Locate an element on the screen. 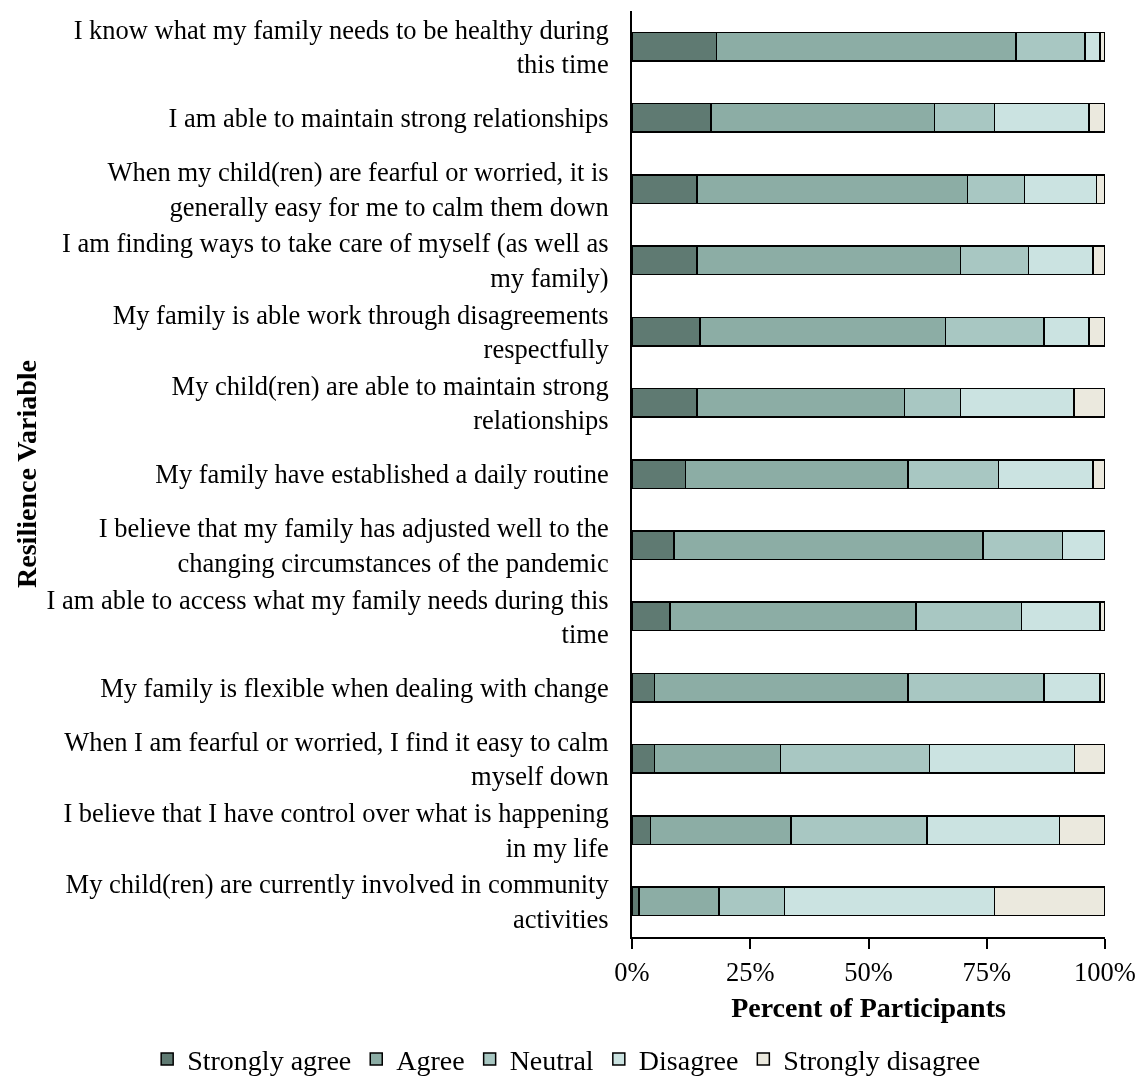 Image resolution: width=1146 pixels, height=1076 pixels. y-tick-label: My family have established a daily routine is located at coordinates (382, 474).